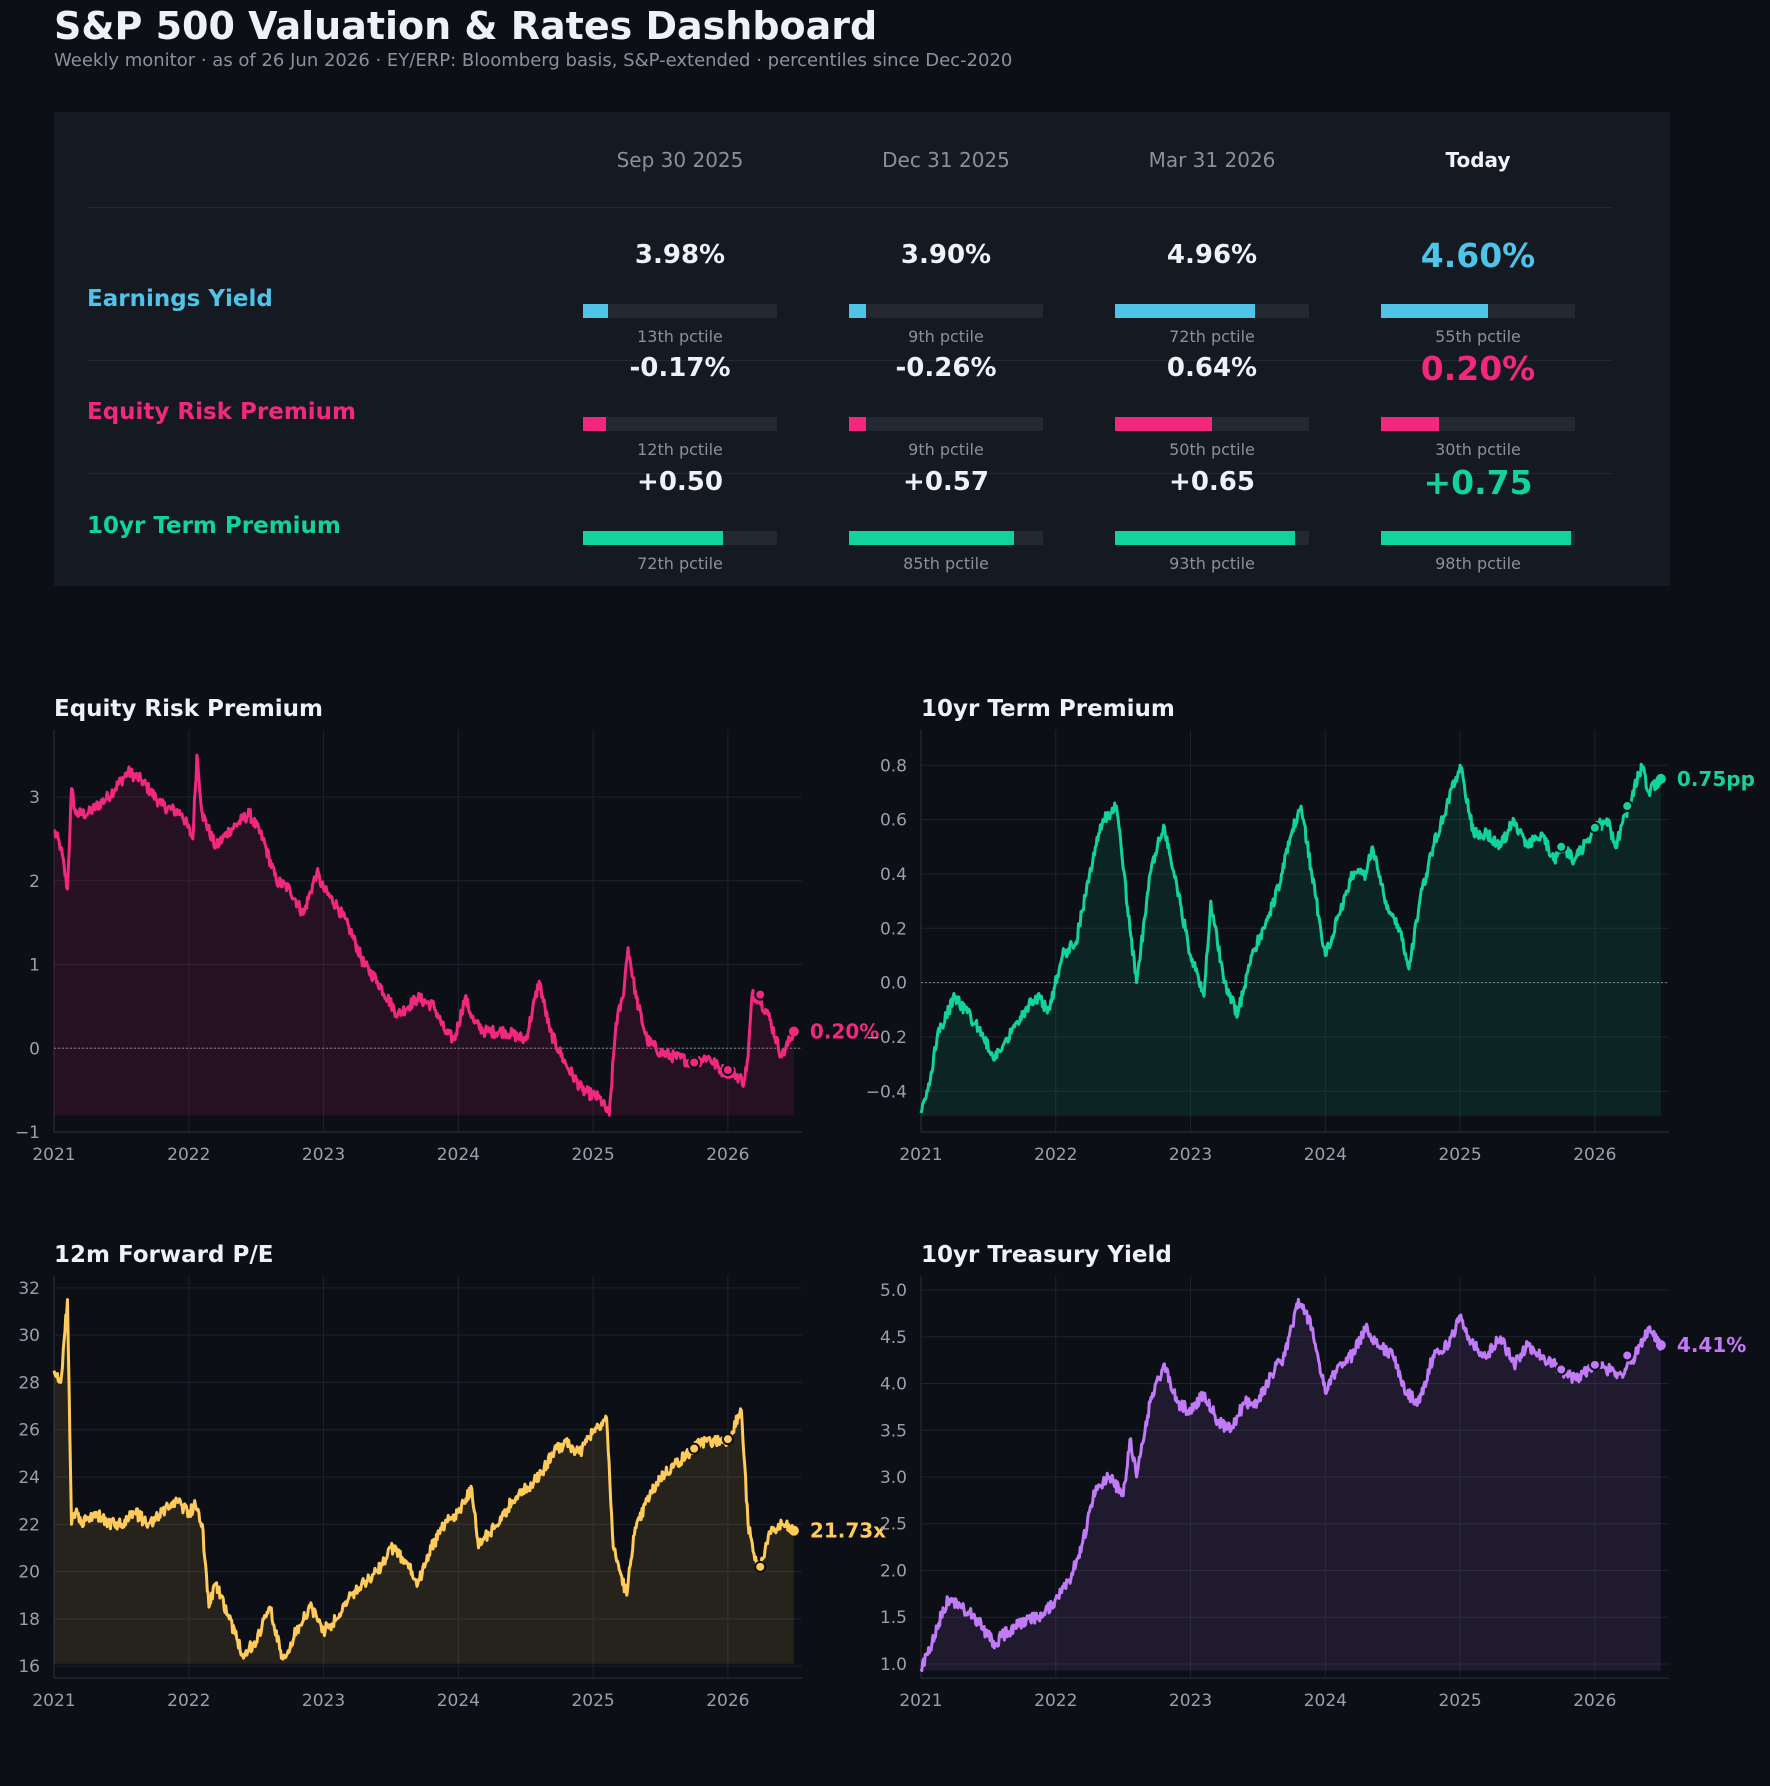  I want to click on column-header: Mar 31 2026, so click(1212, 160).